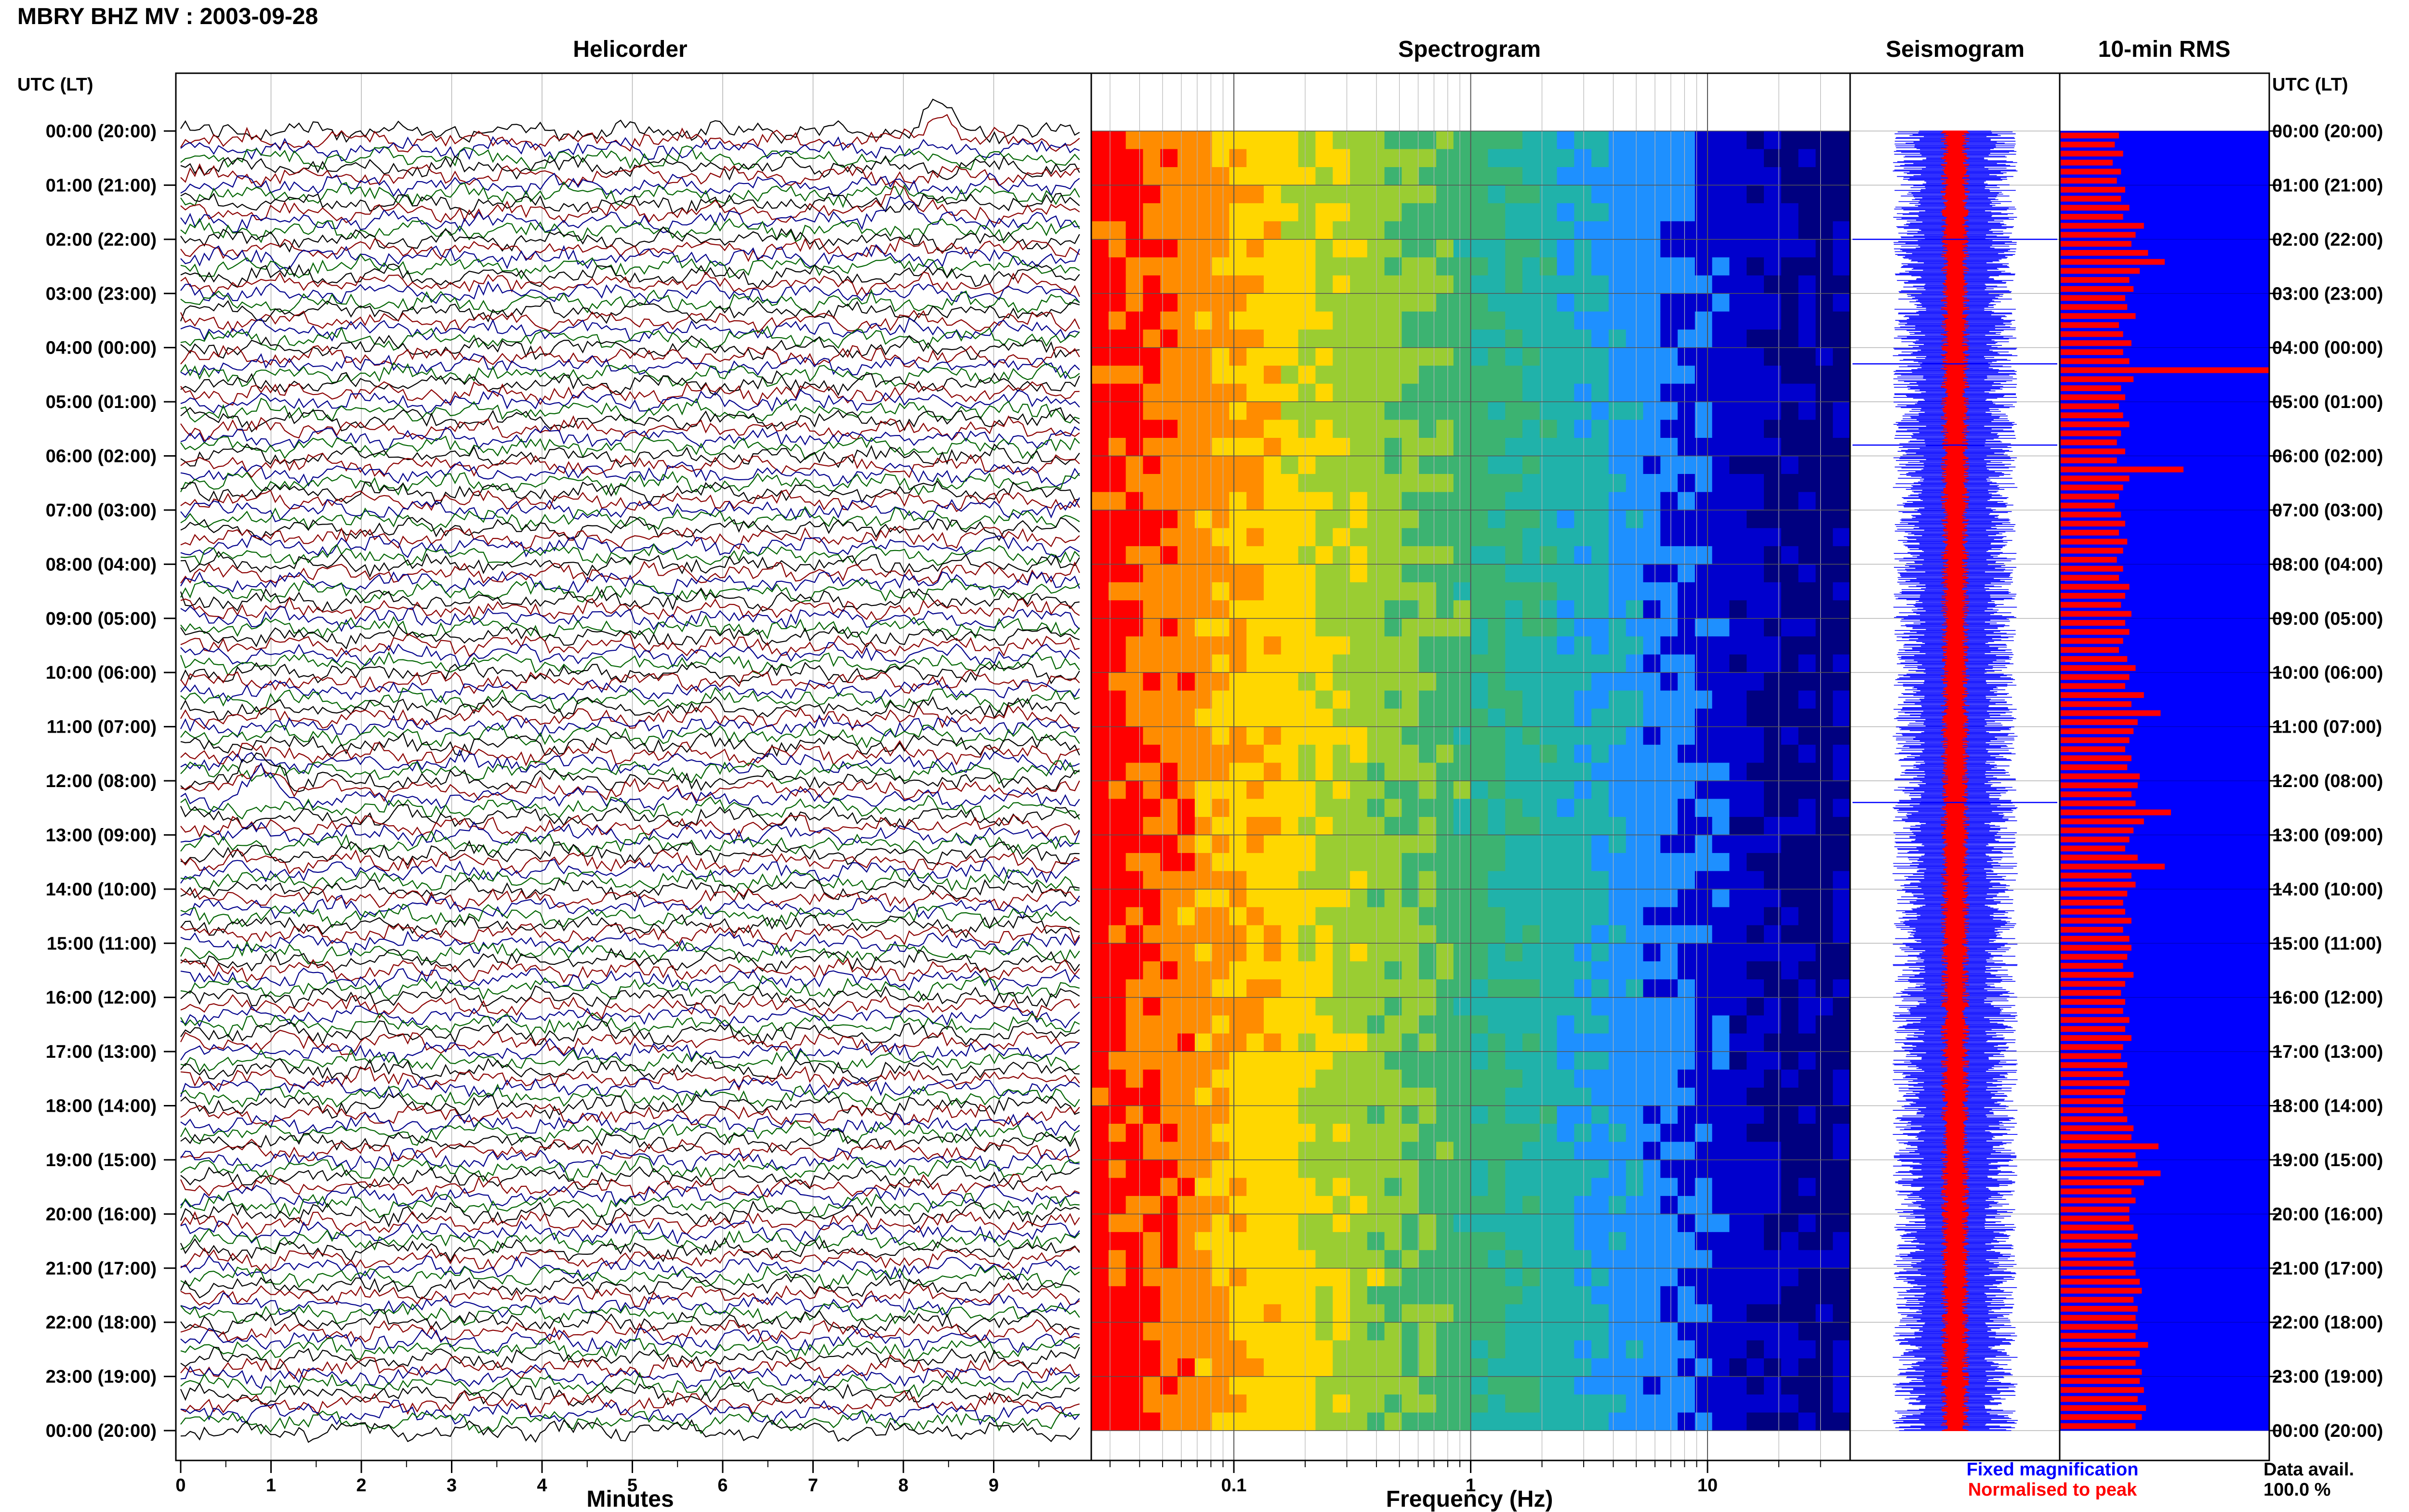  I want to click on helicorder-tick-label: 5, so click(632, 1485).